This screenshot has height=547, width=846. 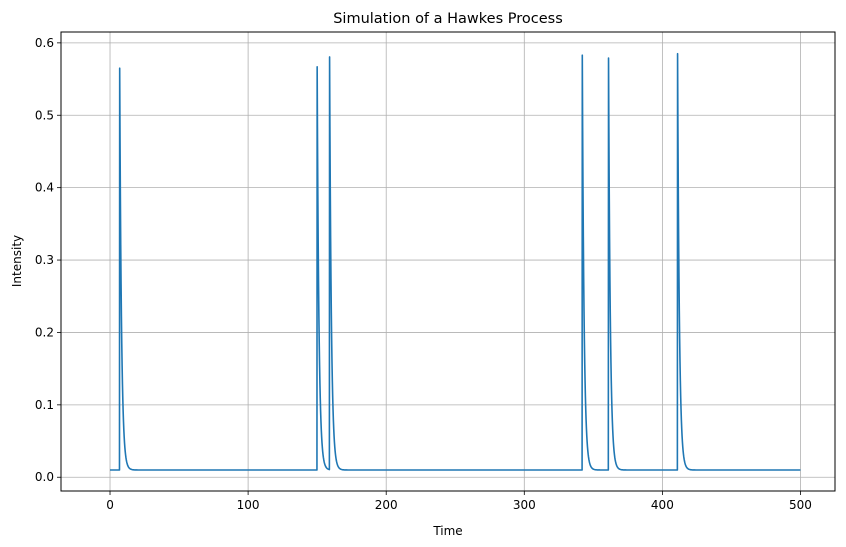 I want to click on y-tick-label: 0.3, so click(x=44, y=260).